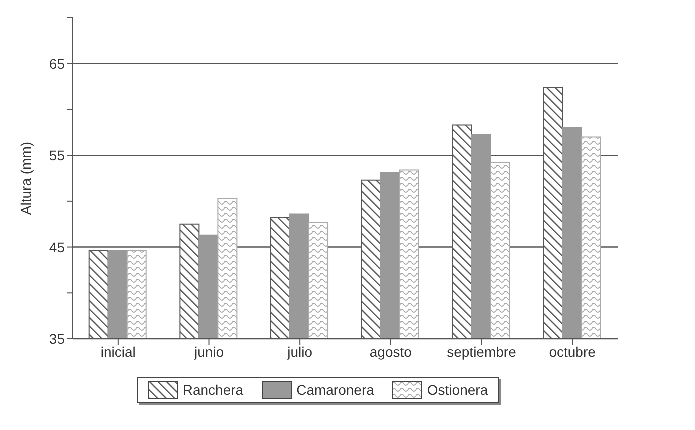 The image size is (695, 430). Describe the element at coordinates (213, 390) in the screenshot. I see `legend-label: Ranchera` at that location.